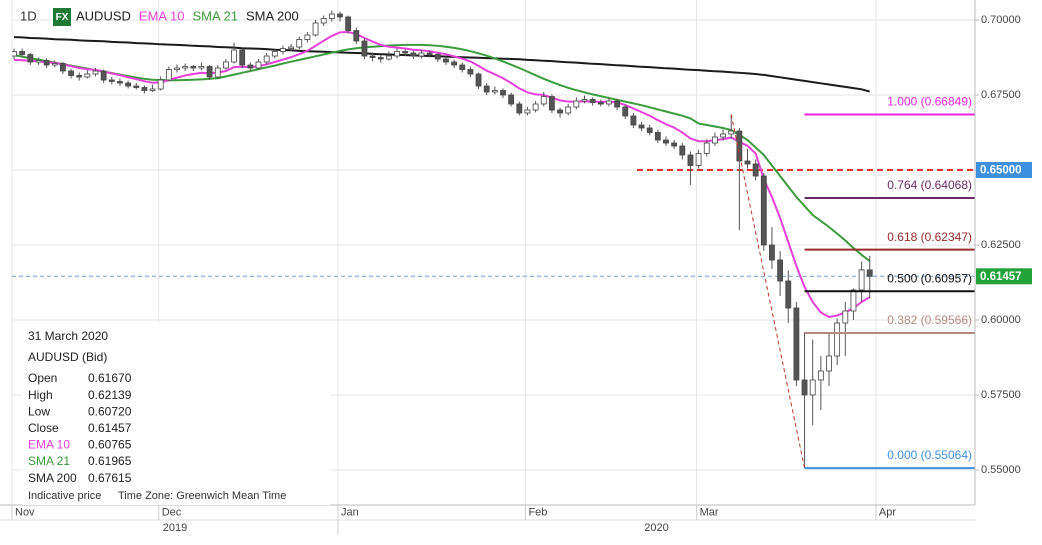  I want to click on fib-label: 1.000 (0.66849), so click(929, 102).